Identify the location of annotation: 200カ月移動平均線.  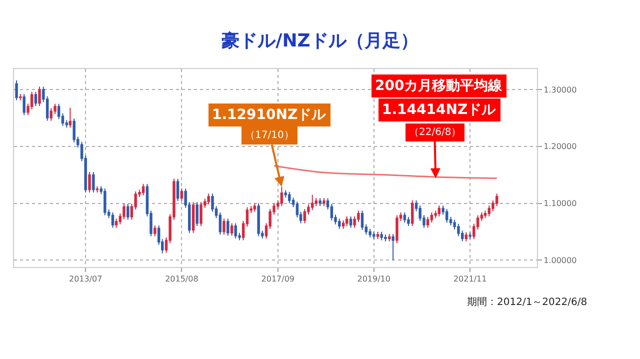
(439, 86).